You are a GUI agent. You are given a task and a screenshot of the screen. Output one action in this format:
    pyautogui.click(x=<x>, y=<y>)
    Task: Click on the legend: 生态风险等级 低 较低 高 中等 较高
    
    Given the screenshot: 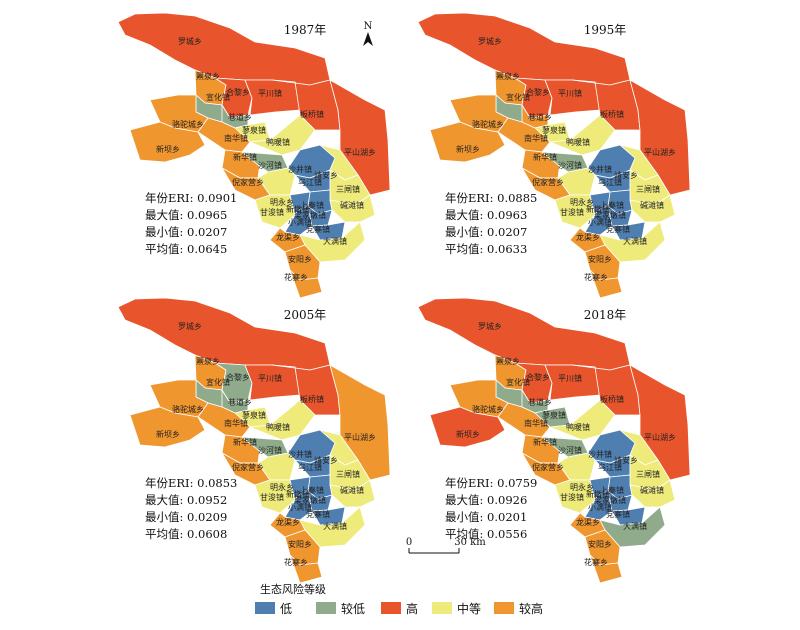 What is the action you would take?
    pyautogui.click(x=399, y=599)
    